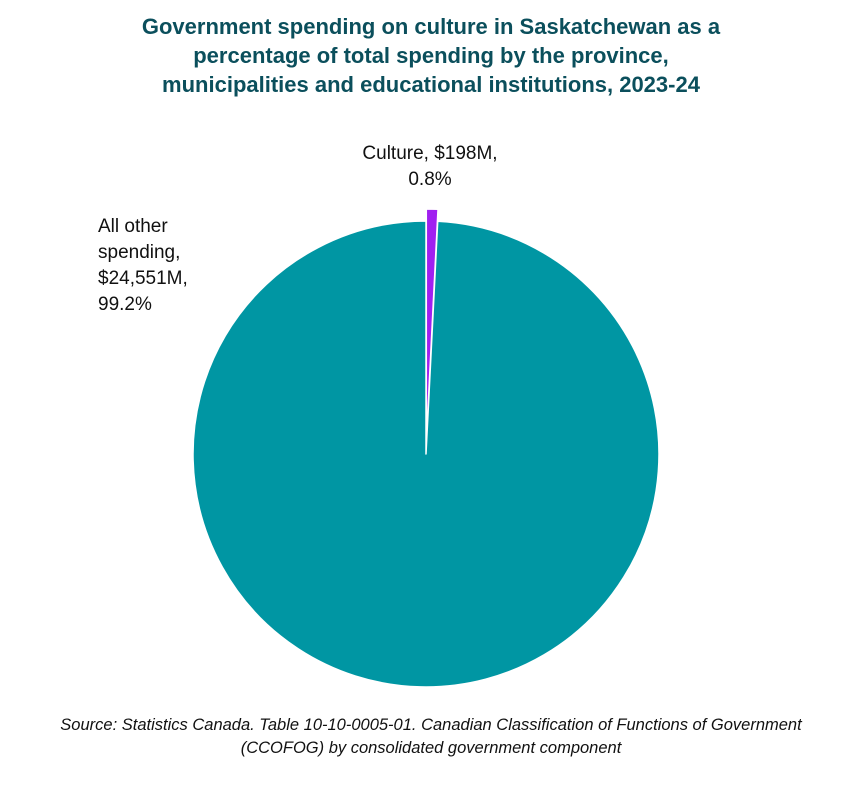 Image resolution: width=862 pixels, height=786 pixels. Describe the element at coordinates (143, 265) in the screenshot. I see `other-spending-slice-label: All other spending, $24,551M, 99.2%` at that location.